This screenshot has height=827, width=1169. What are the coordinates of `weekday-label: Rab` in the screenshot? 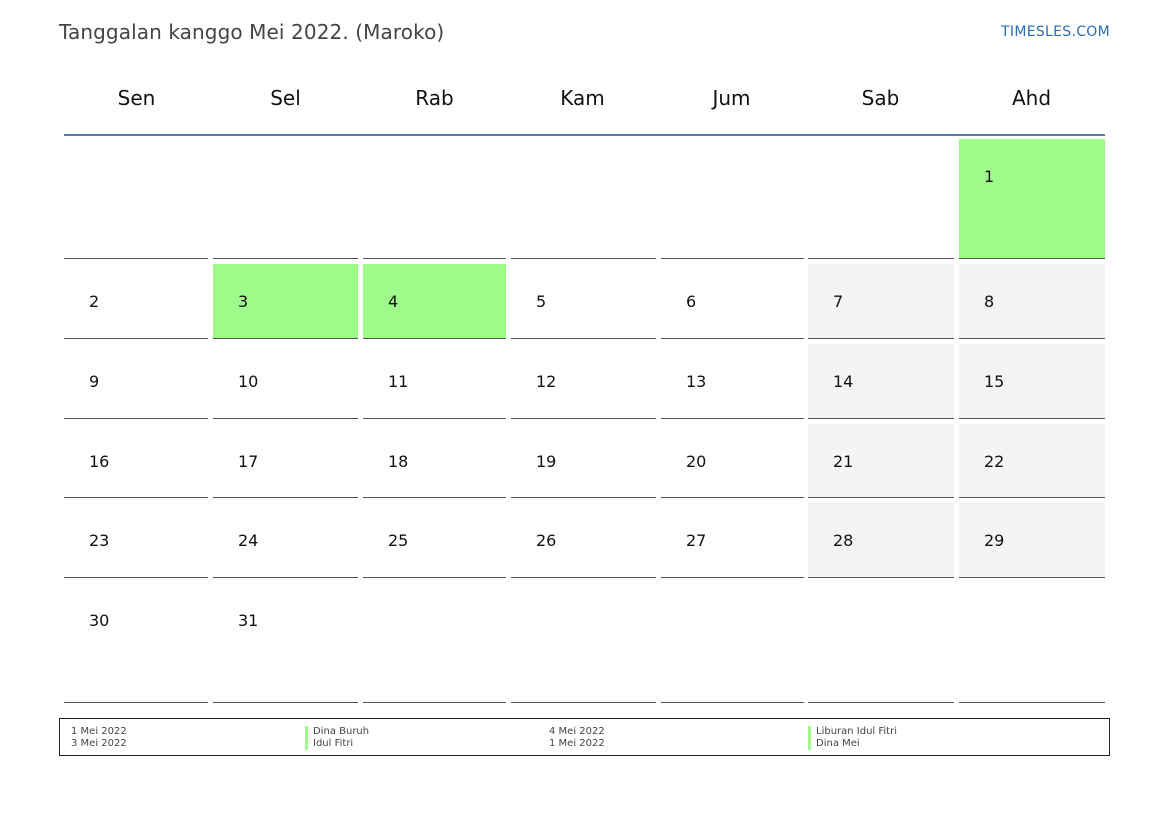 It's located at (434, 98).